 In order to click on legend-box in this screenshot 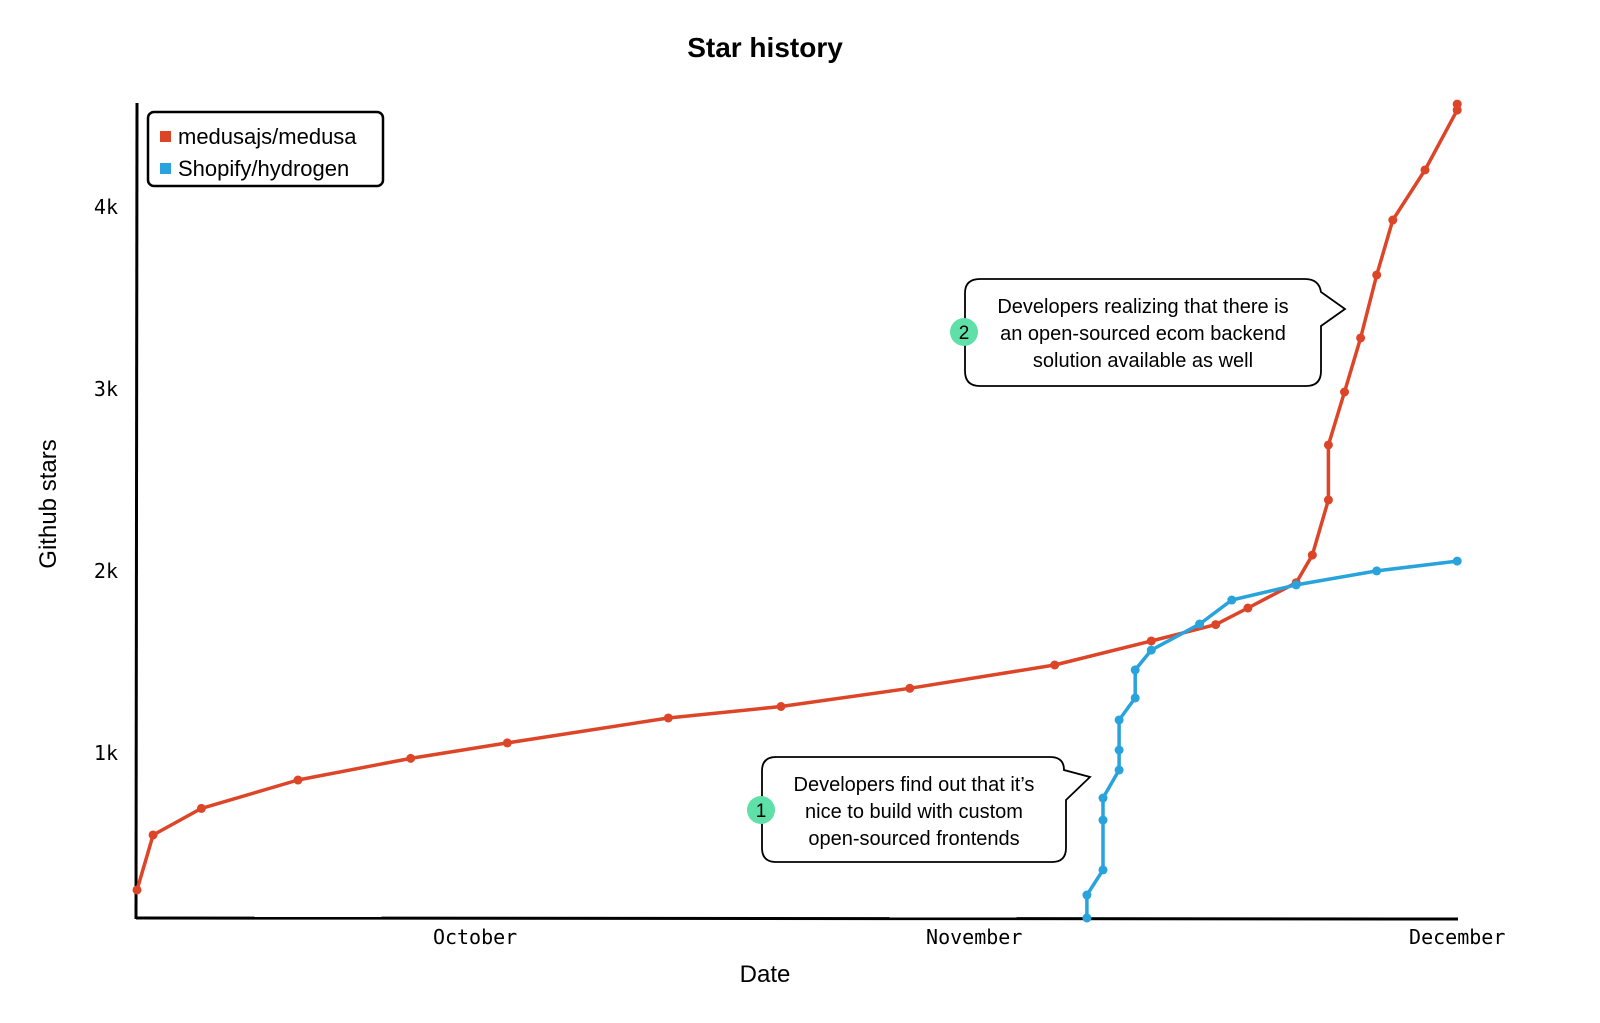, I will do `click(265, 149)`.